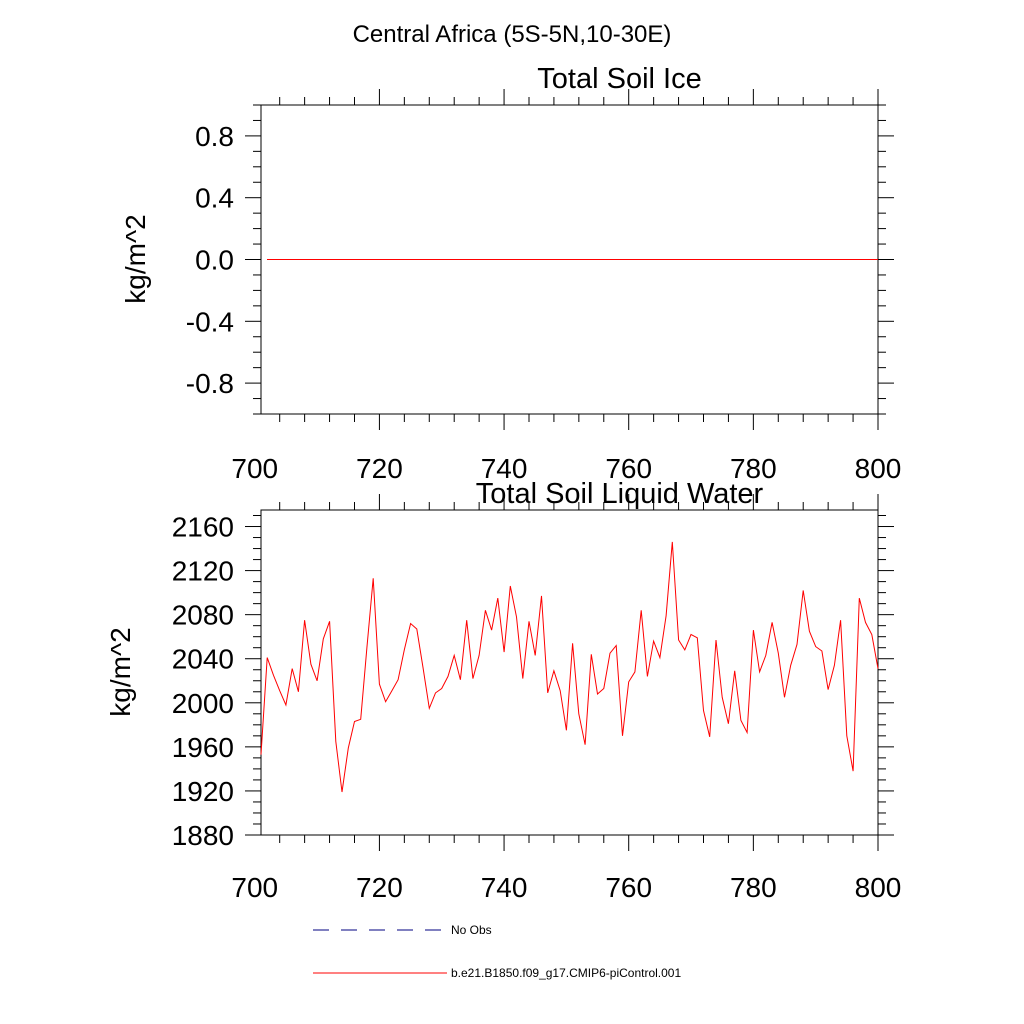  I want to click on legend-label-model: b.e21.B1850.f09_g17.CMIP6-piControl.001, so click(566, 973).